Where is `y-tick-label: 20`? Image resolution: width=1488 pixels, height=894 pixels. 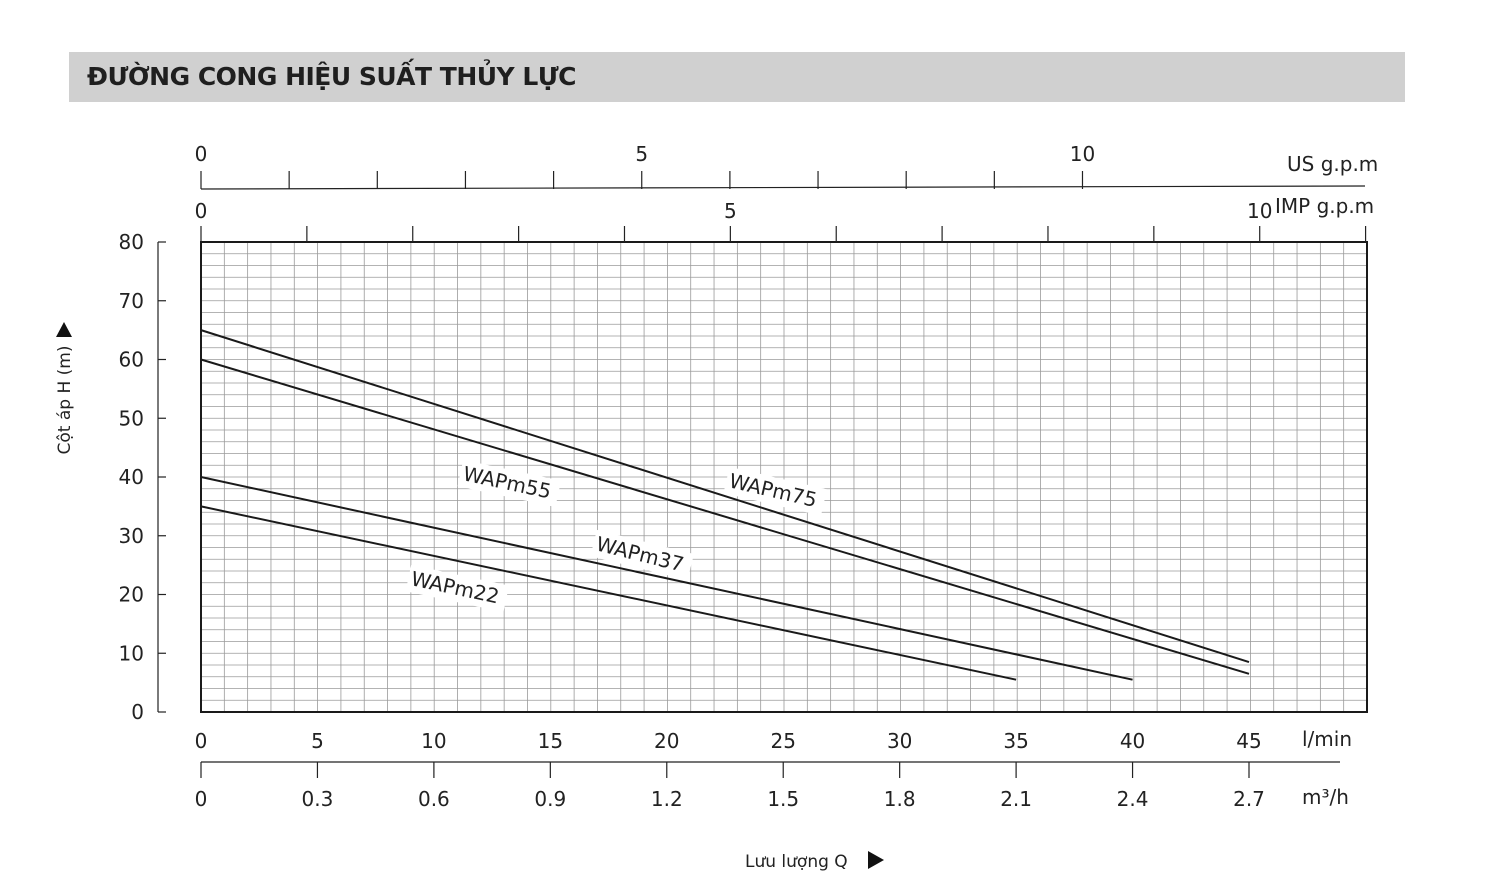 y-tick-label: 20 is located at coordinates (131, 595).